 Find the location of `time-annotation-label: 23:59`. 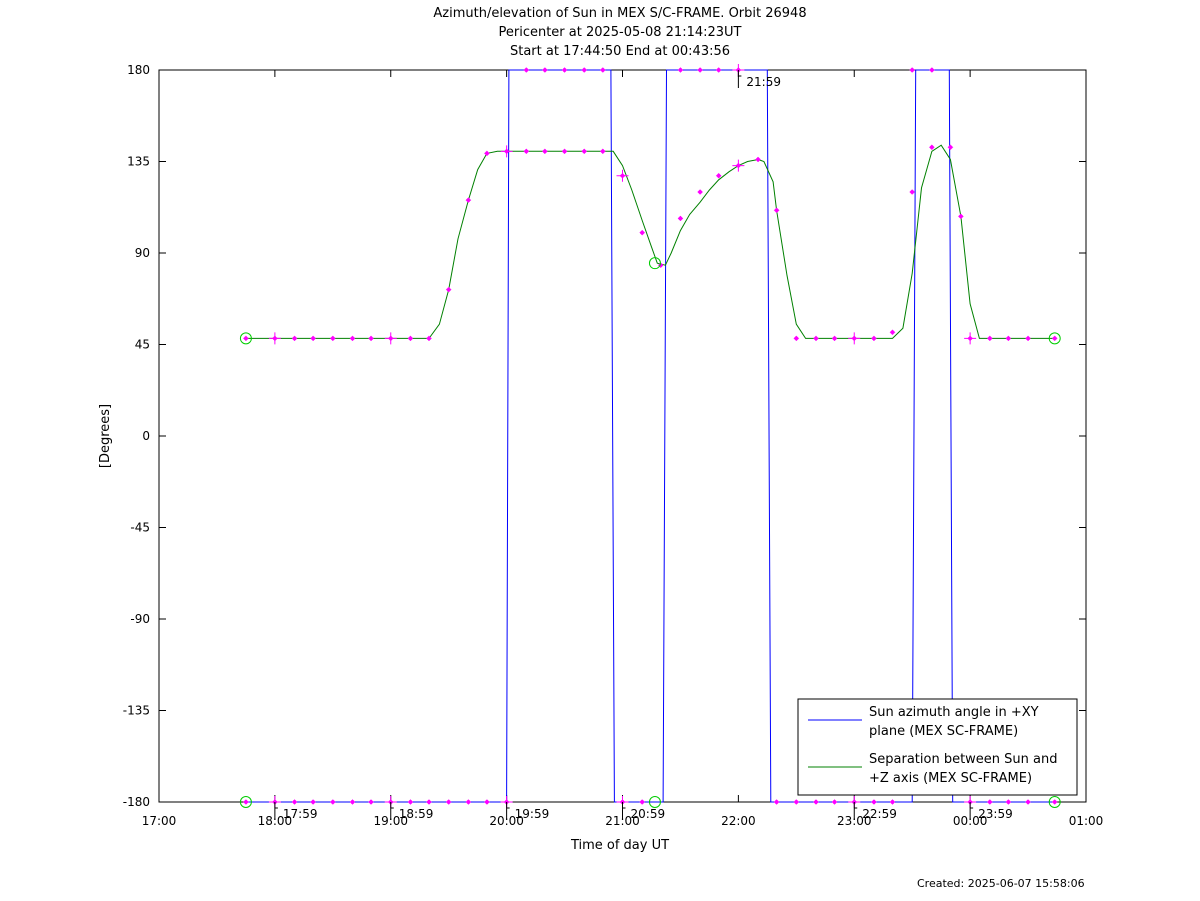

time-annotation-label: 23:59 is located at coordinates (995, 814).